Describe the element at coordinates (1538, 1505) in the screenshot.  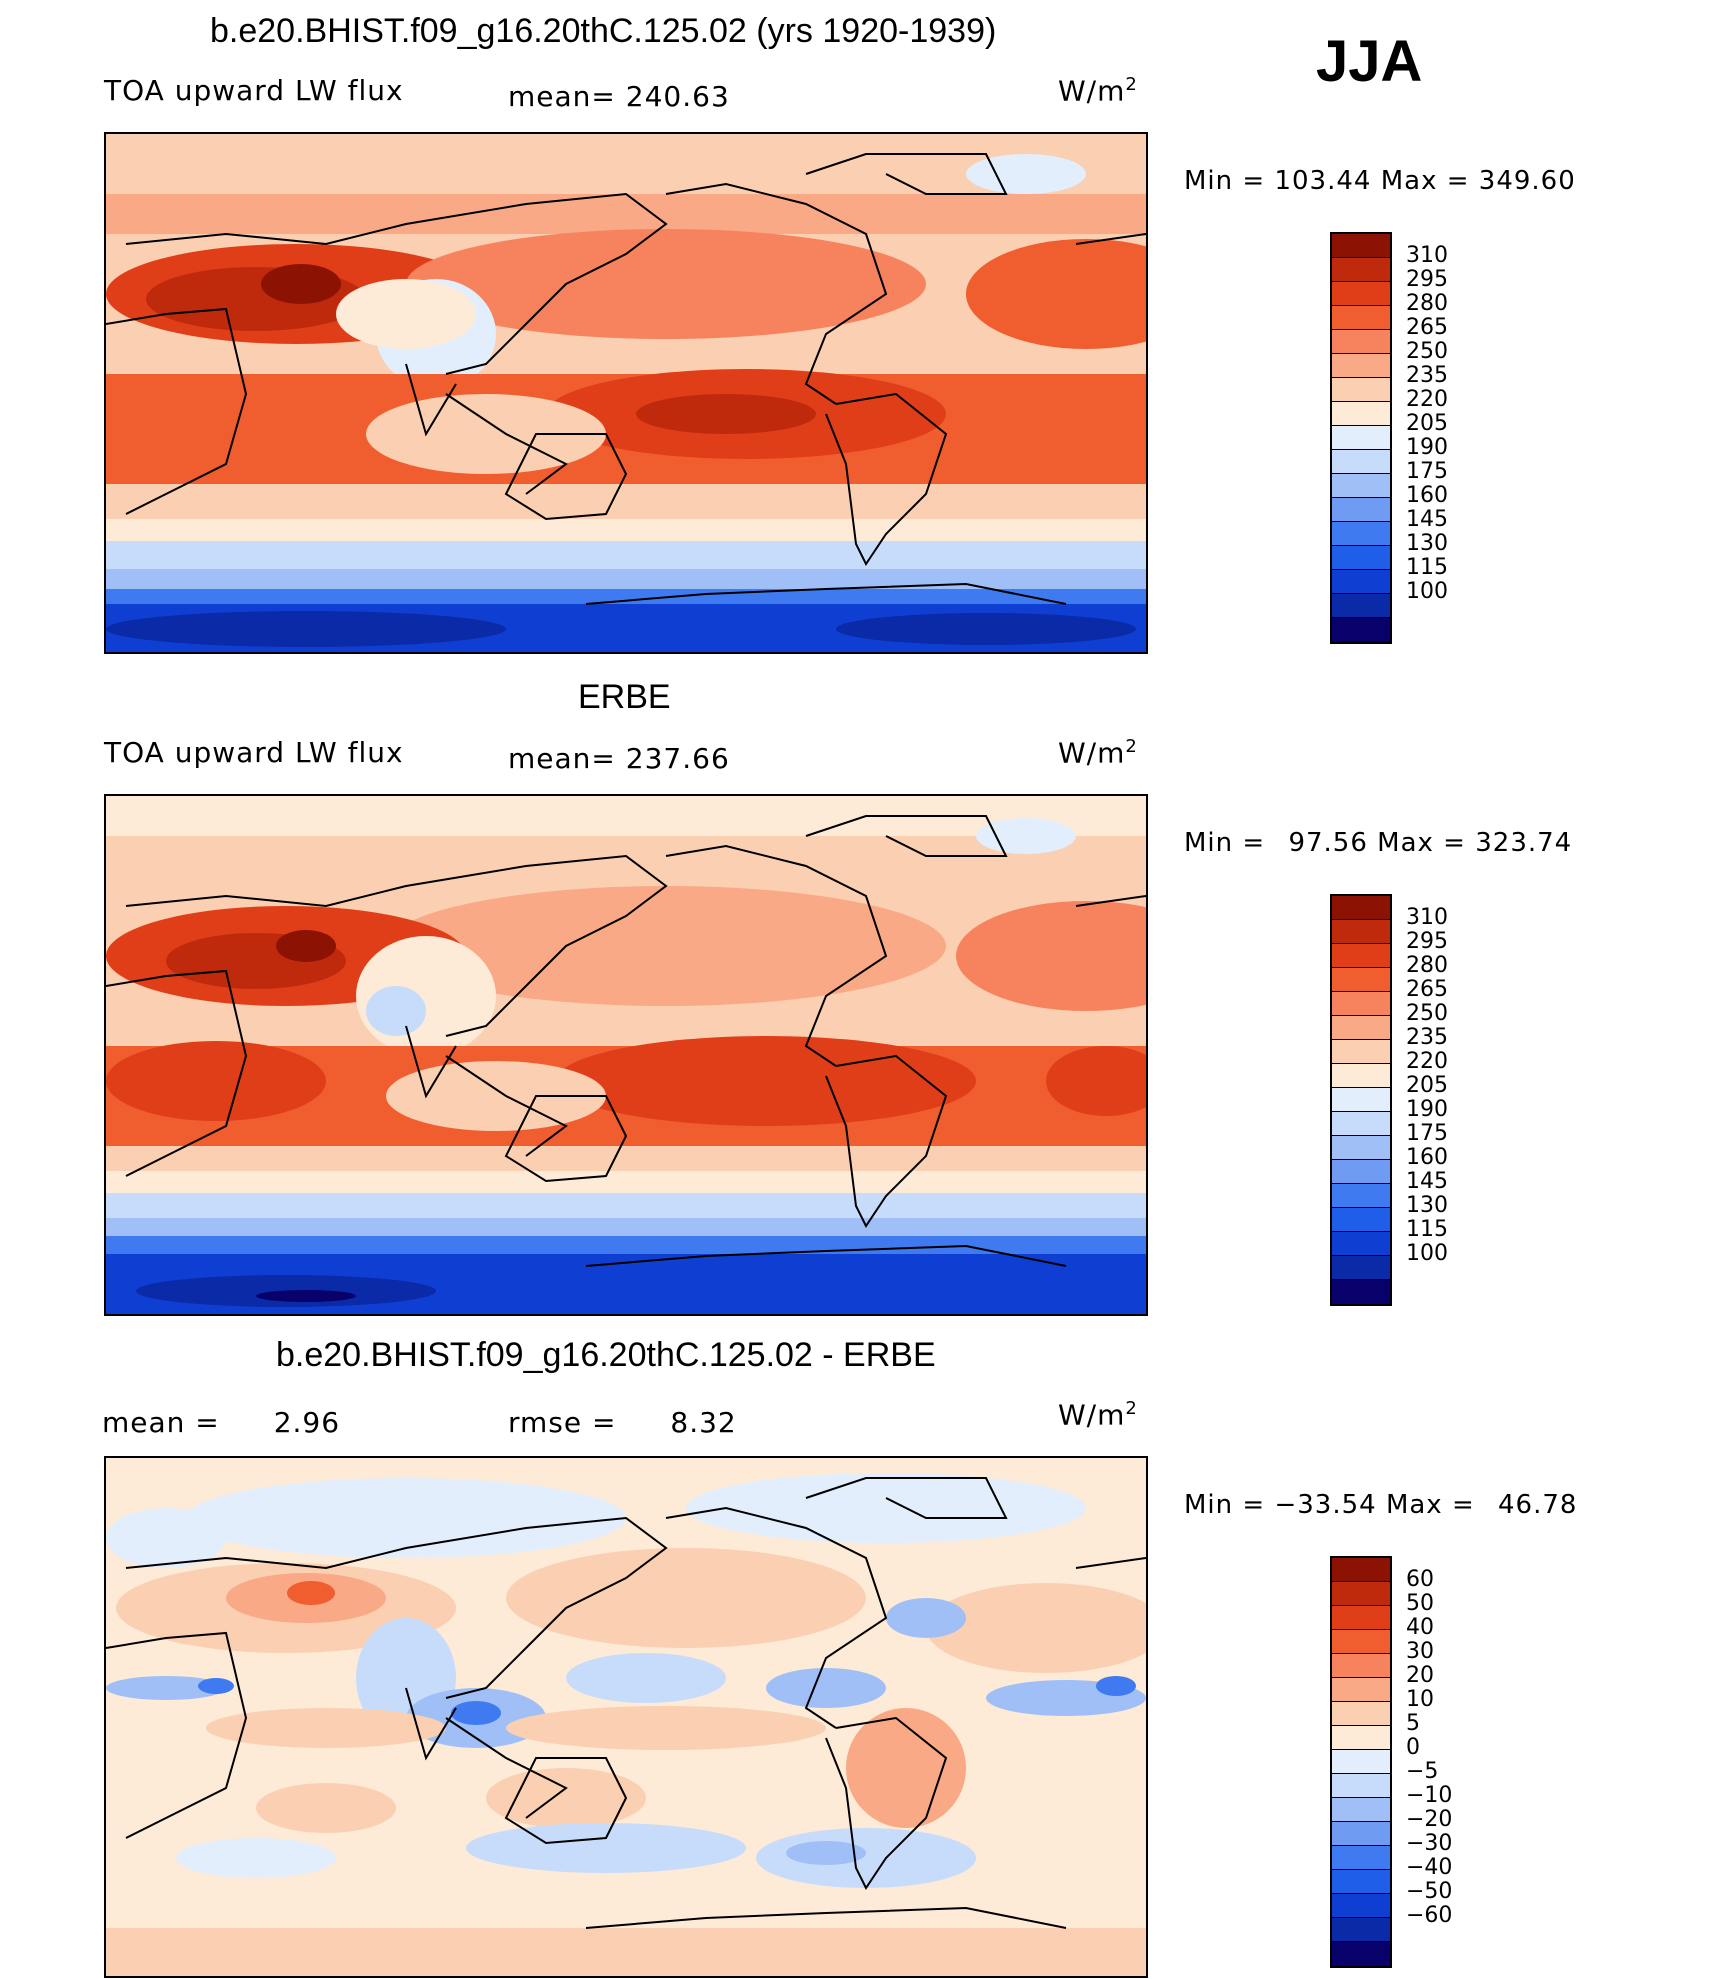
I see `panel3-max-value: 46.78` at that location.